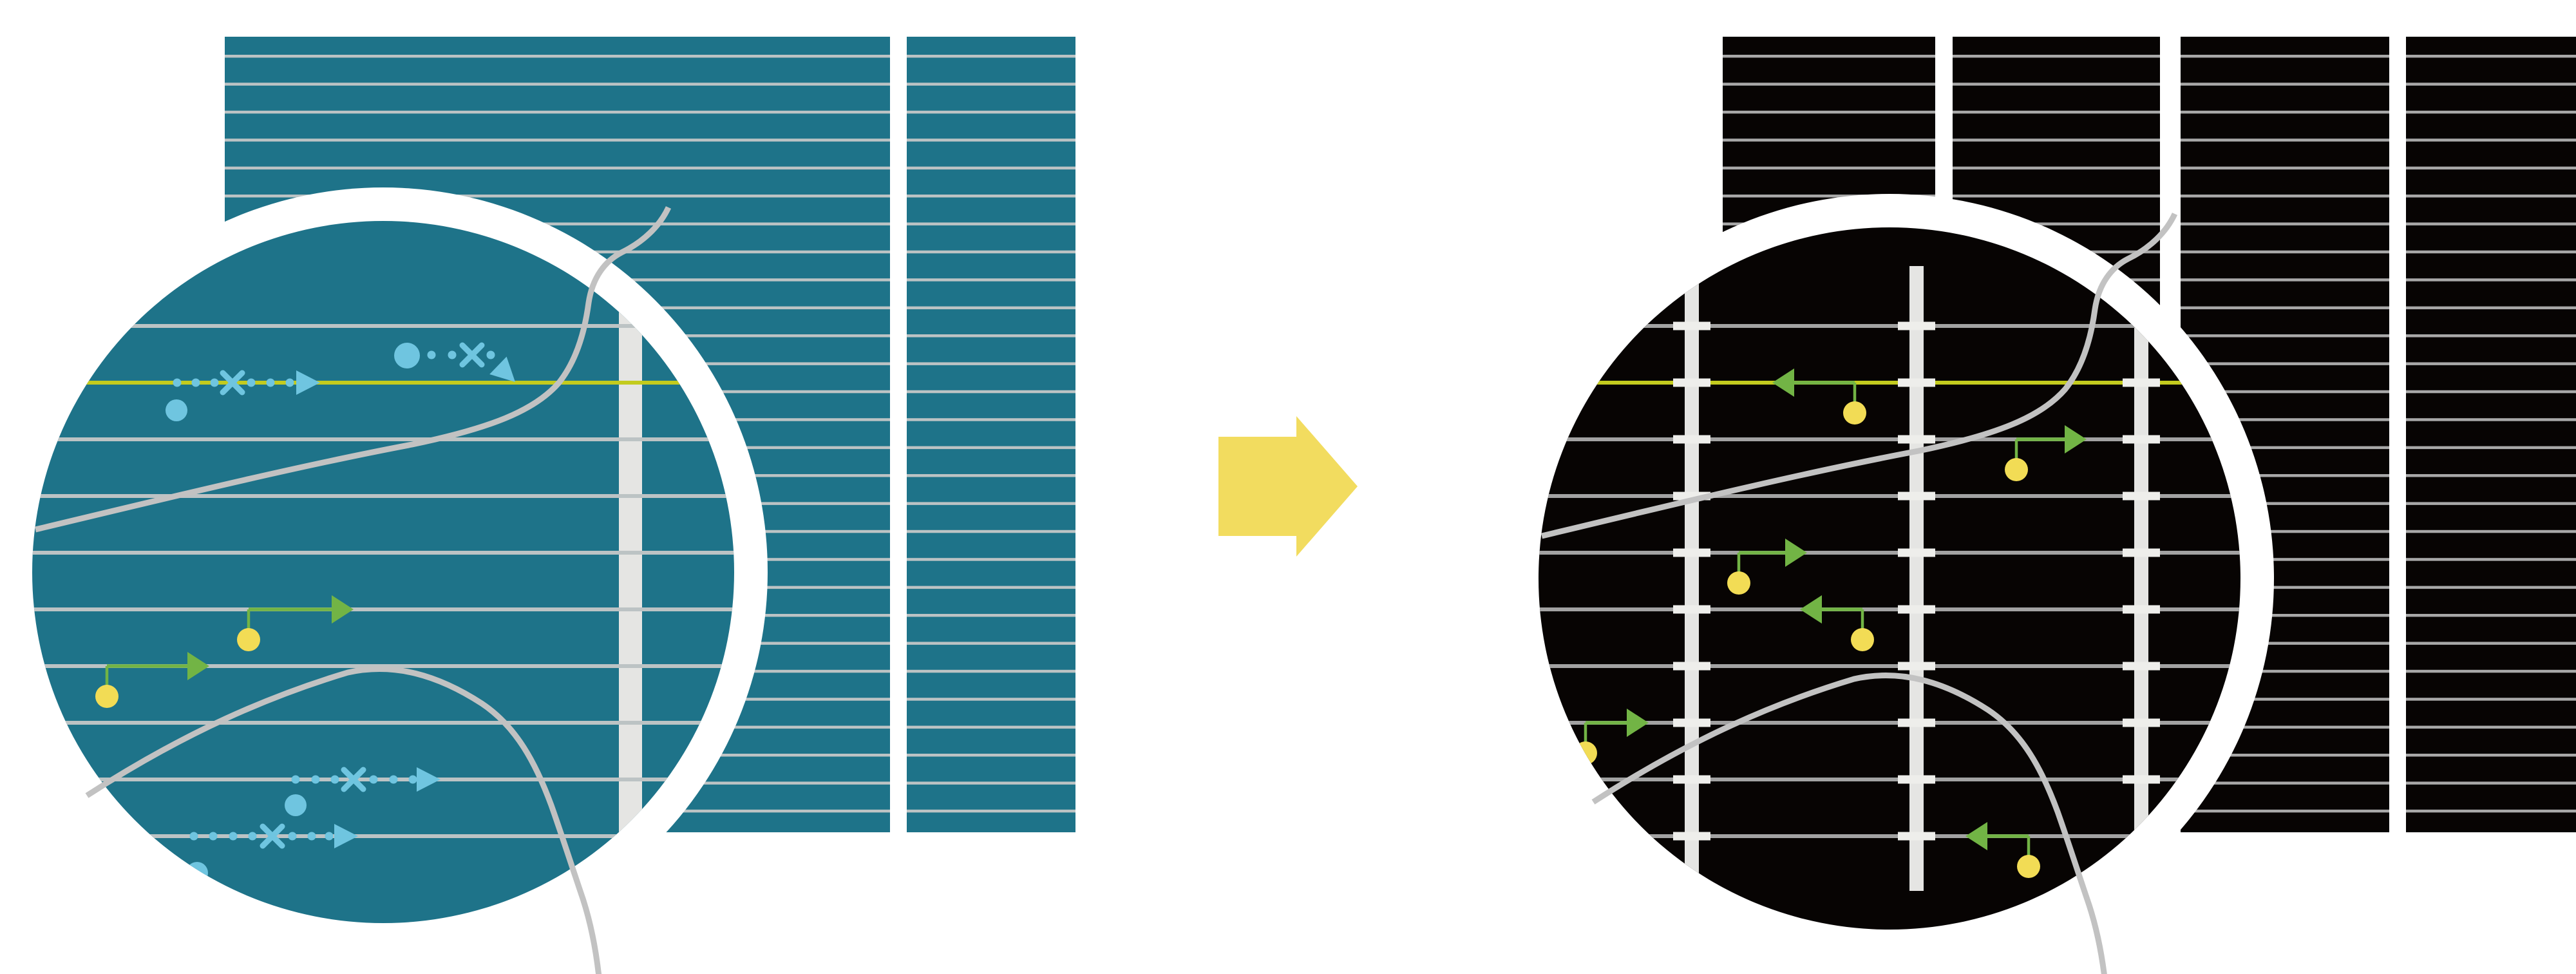 This screenshot has width=2576, height=974. What do you see at coordinates (2491, 434) in the screenshot?
I see `cell-column` at bounding box center [2491, 434].